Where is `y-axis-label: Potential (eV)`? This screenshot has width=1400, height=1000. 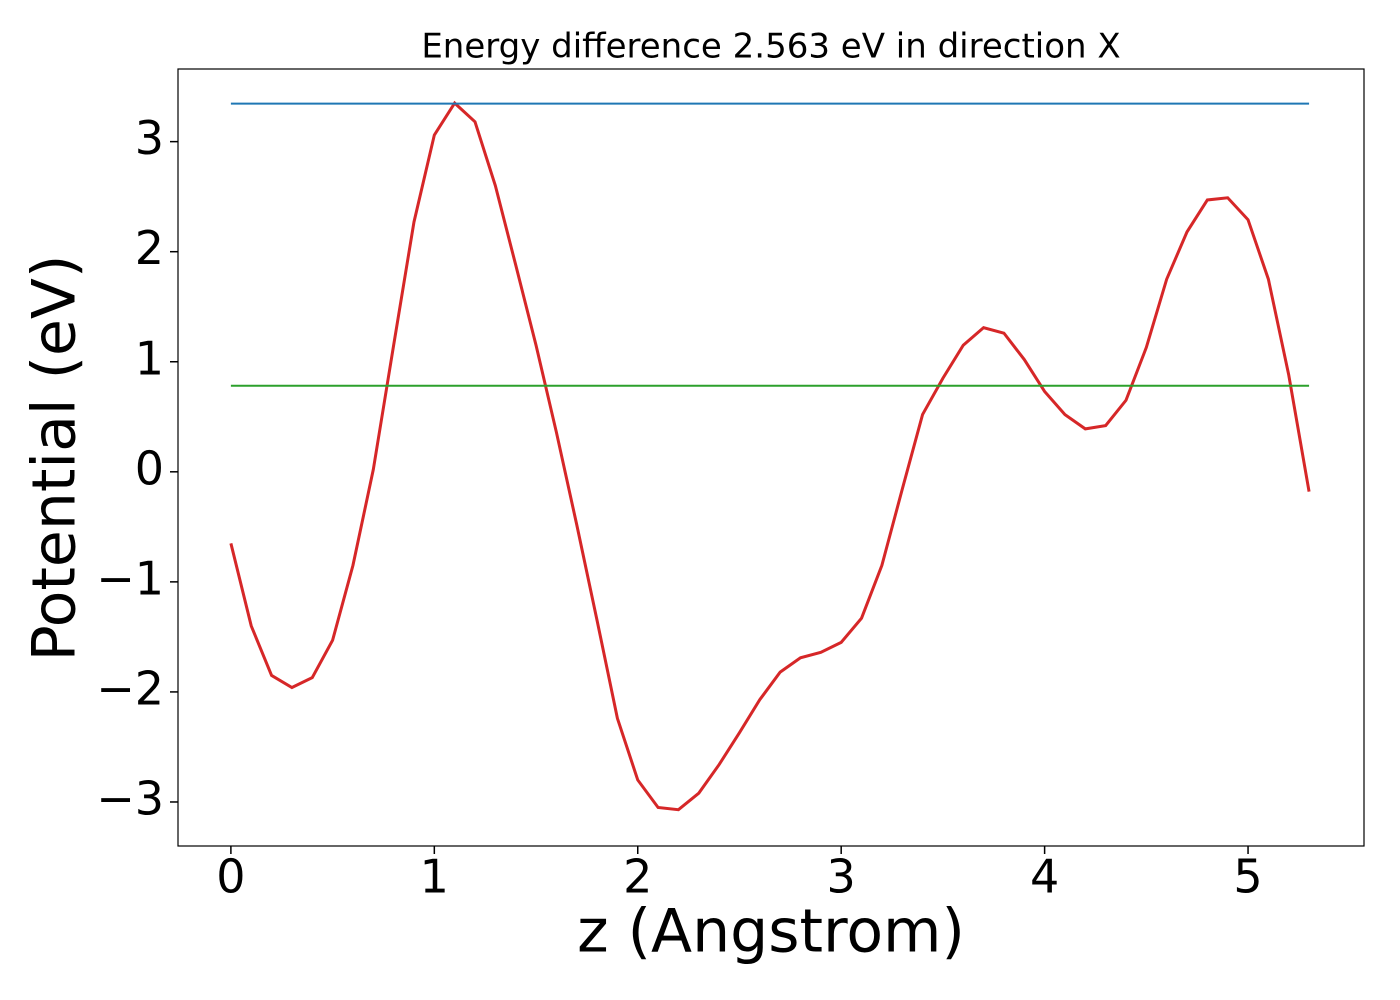 y-axis-label: Potential (eV) is located at coordinates (55, 458).